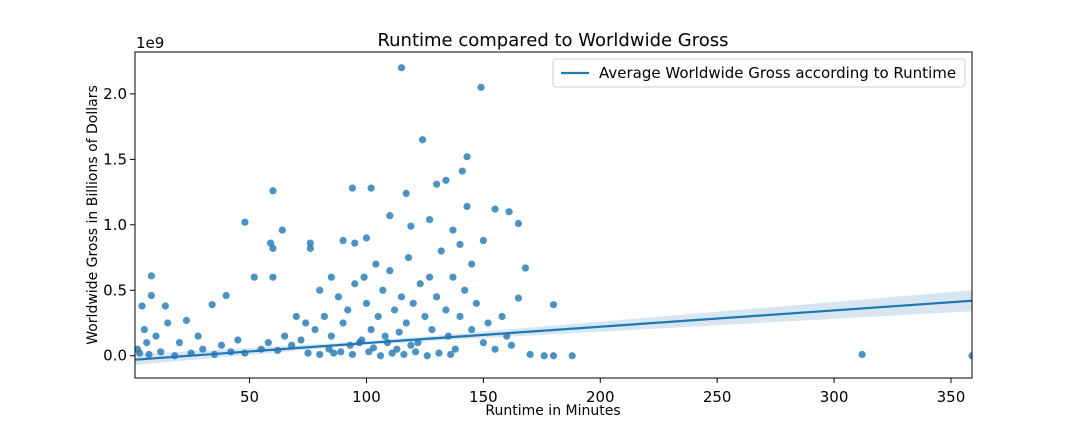 The height and width of the screenshot is (432, 1080). What do you see at coordinates (115, 94) in the screenshot?
I see `y-tick-label: 2.0` at bounding box center [115, 94].